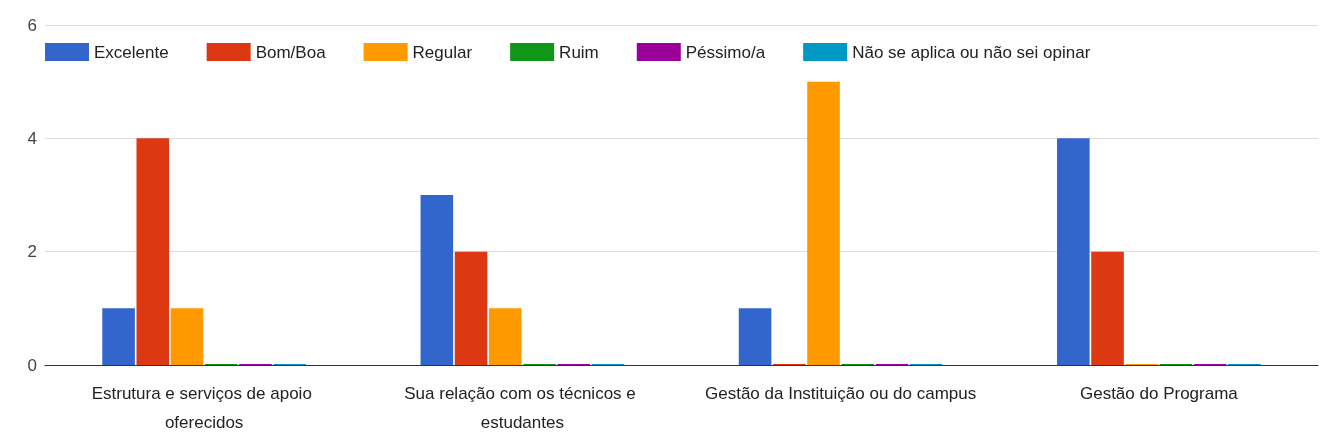 This screenshot has height=437, width=1333. Describe the element at coordinates (32, 252) in the screenshot. I see `y-tick-label: 2` at that location.